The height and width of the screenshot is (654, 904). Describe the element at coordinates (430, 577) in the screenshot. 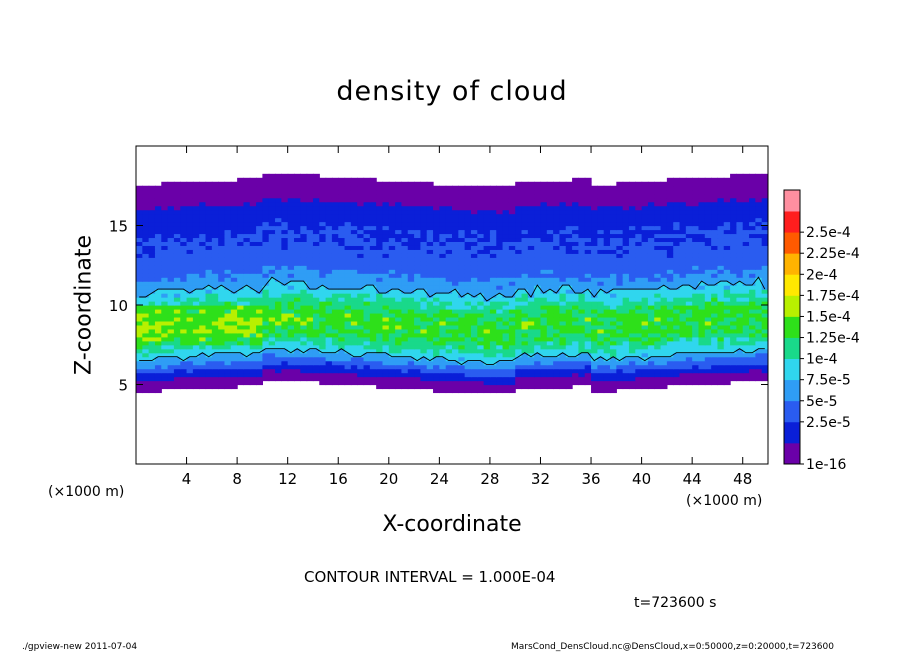

I see `contour-interval-note: CONTOUR INTERVAL = 1.000E-04` at that location.